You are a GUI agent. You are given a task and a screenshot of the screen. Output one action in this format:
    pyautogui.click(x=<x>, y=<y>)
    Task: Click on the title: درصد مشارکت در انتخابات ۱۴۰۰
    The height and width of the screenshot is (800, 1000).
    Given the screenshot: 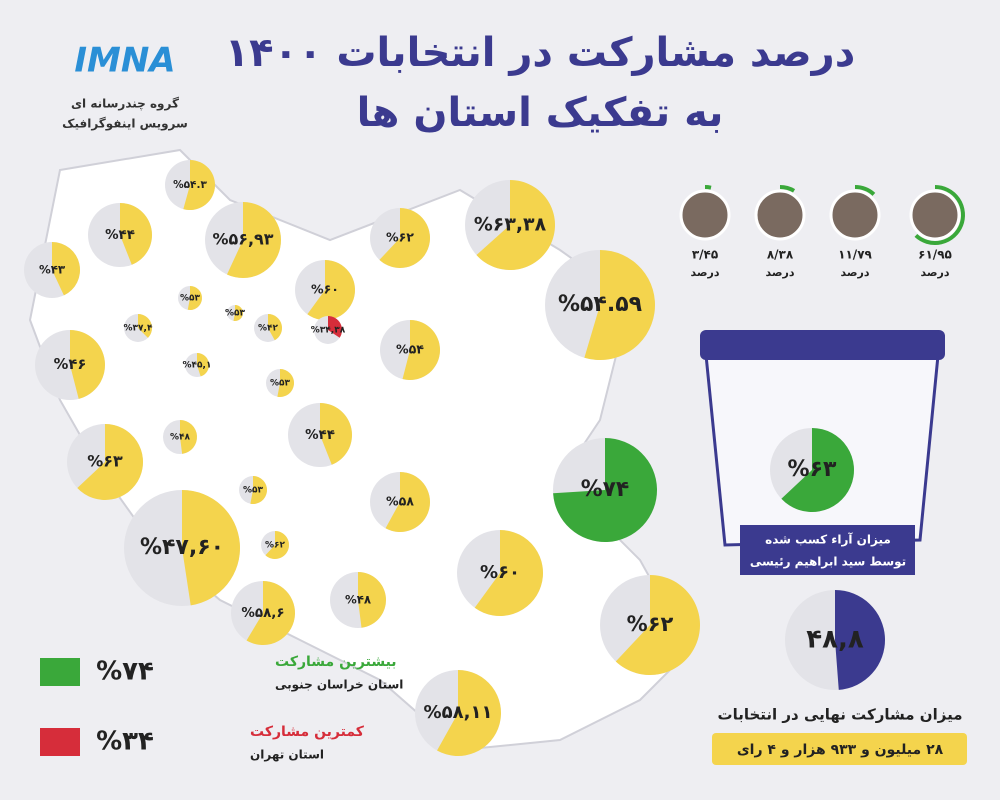 What is the action you would take?
    pyautogui.click(x=540, y=53)
    